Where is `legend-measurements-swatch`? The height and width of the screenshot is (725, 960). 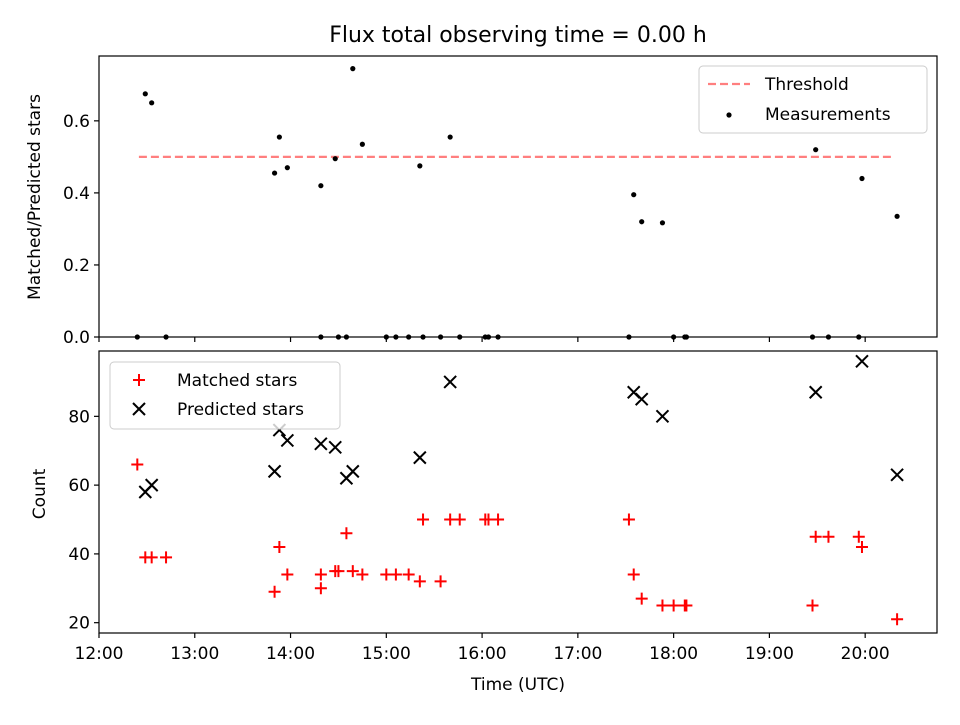 legend-measurements-swatch is located at coordinates (729, 115).